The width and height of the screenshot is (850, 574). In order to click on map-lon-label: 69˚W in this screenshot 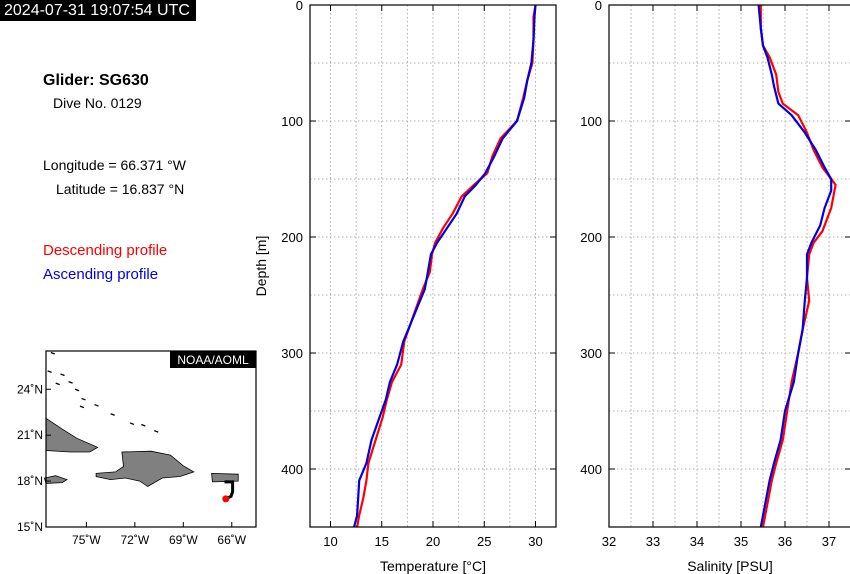, I will do `click(183, 540)`.